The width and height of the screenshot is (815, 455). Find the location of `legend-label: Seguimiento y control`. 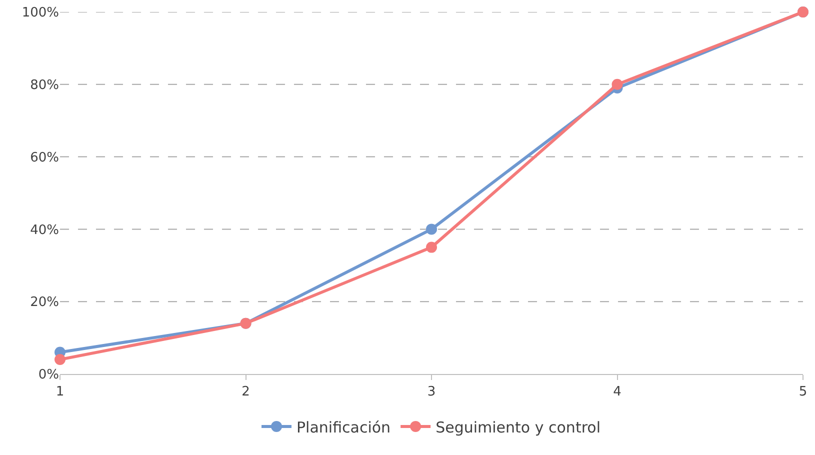

legend-label: Seguimiento y control is located at coordinates (518, 427).